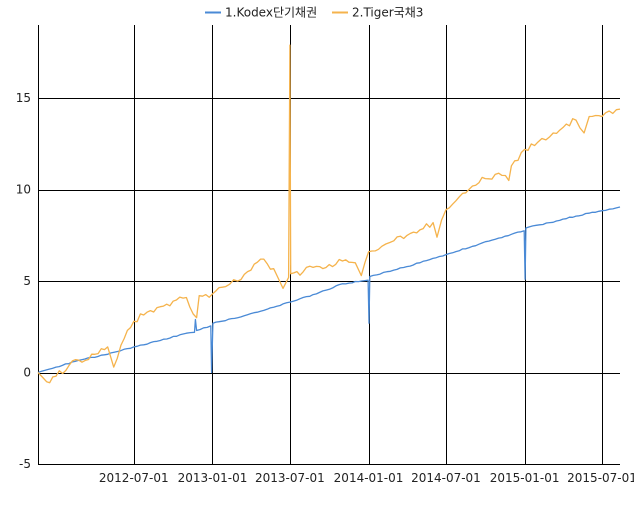 The height and width of the screenshot is (513, 634). I want to click on legend: 1.Kodex단기채권 2.Tiger국채3, so click(314, 13).